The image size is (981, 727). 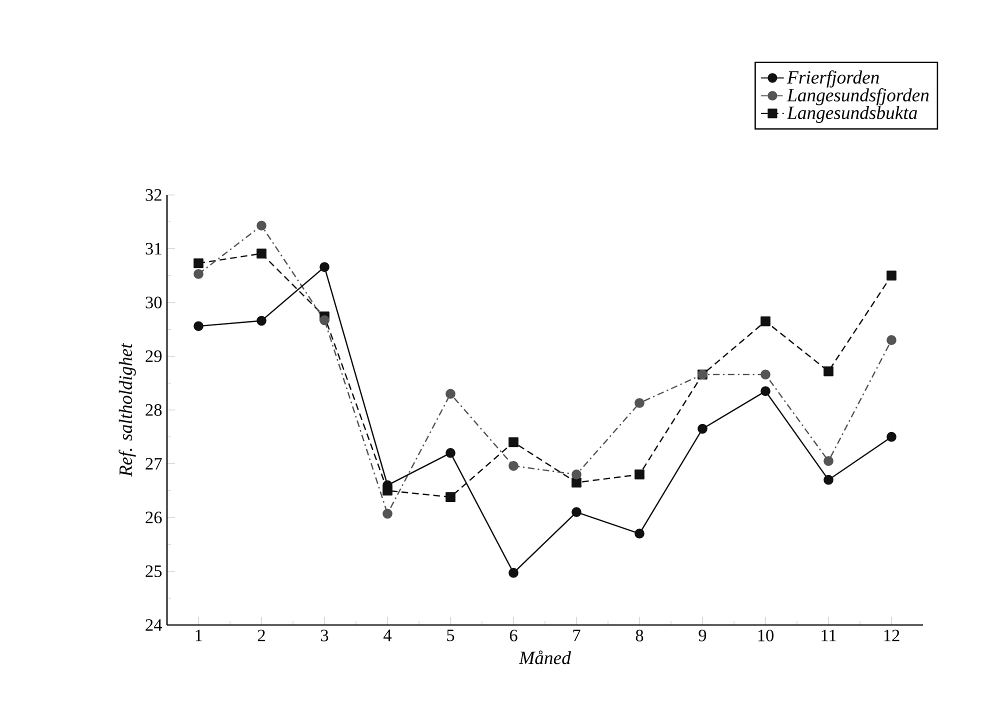 What do you see at coordinates (324, 636) in the screenshot?
I see `x-tick-label: 3` at bounding box center [324, 636].